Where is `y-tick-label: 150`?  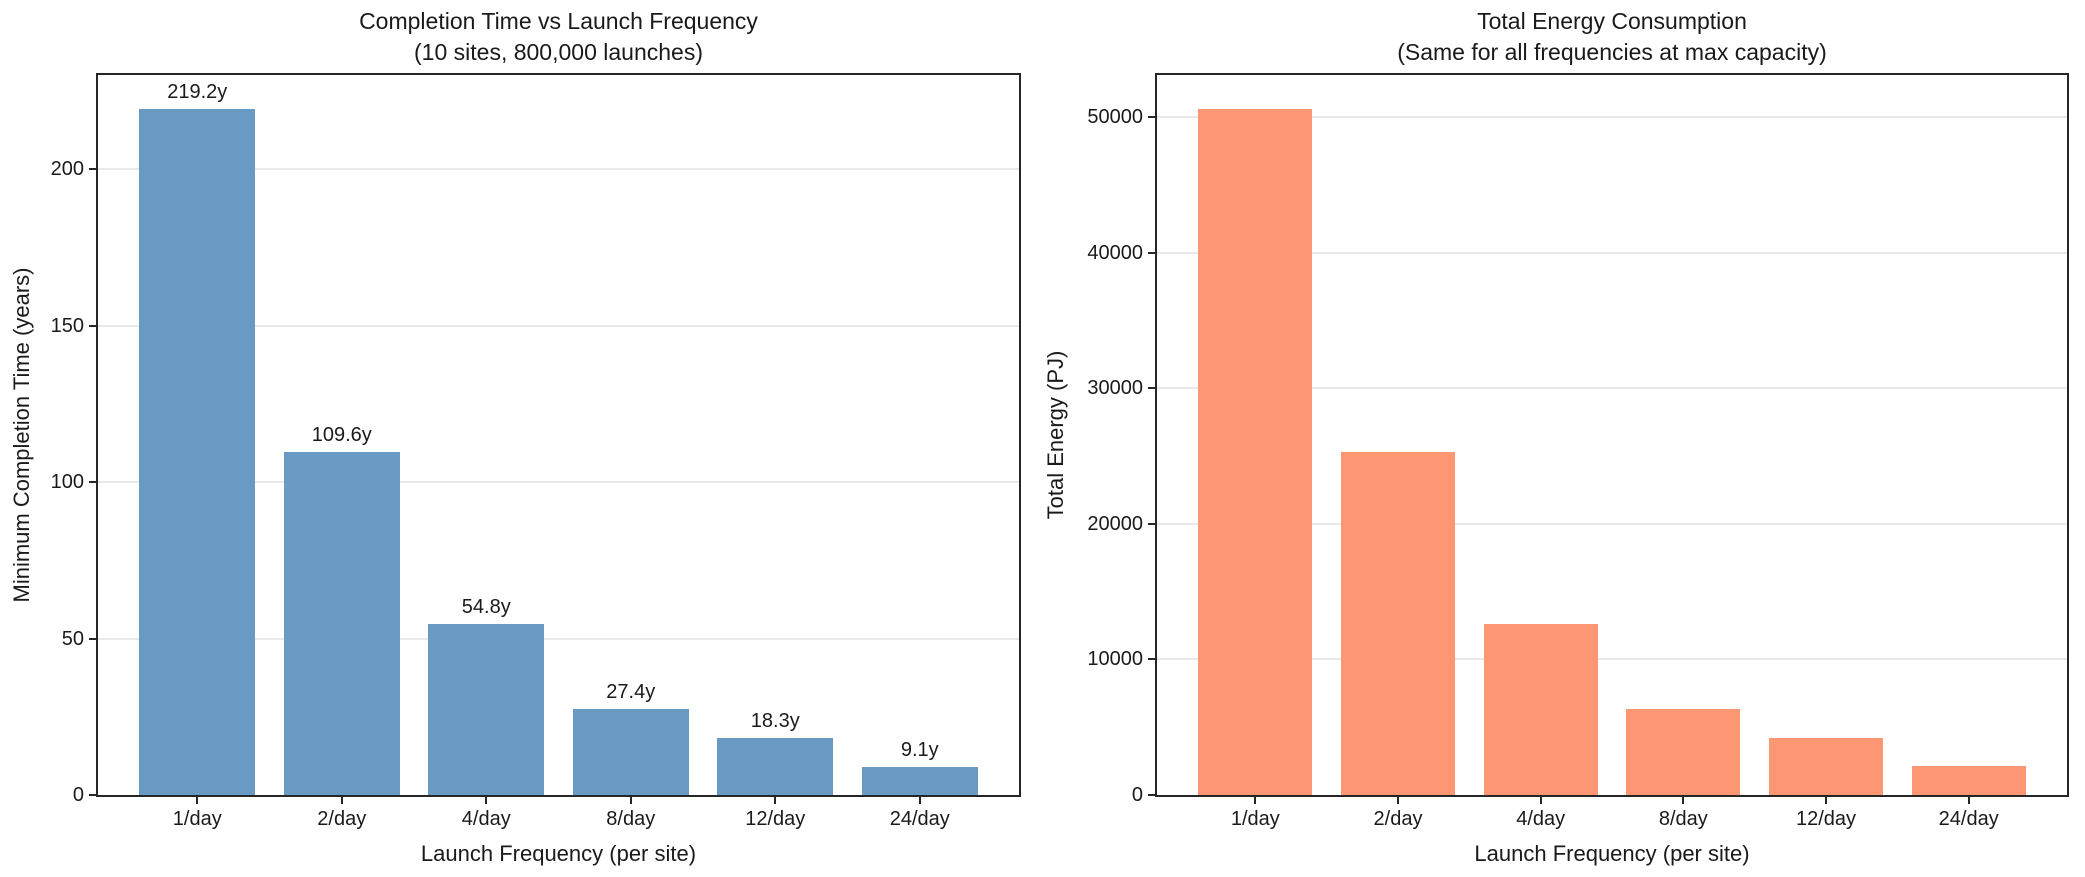 y-tick-label: 150 is located at coordinates (67, 325).